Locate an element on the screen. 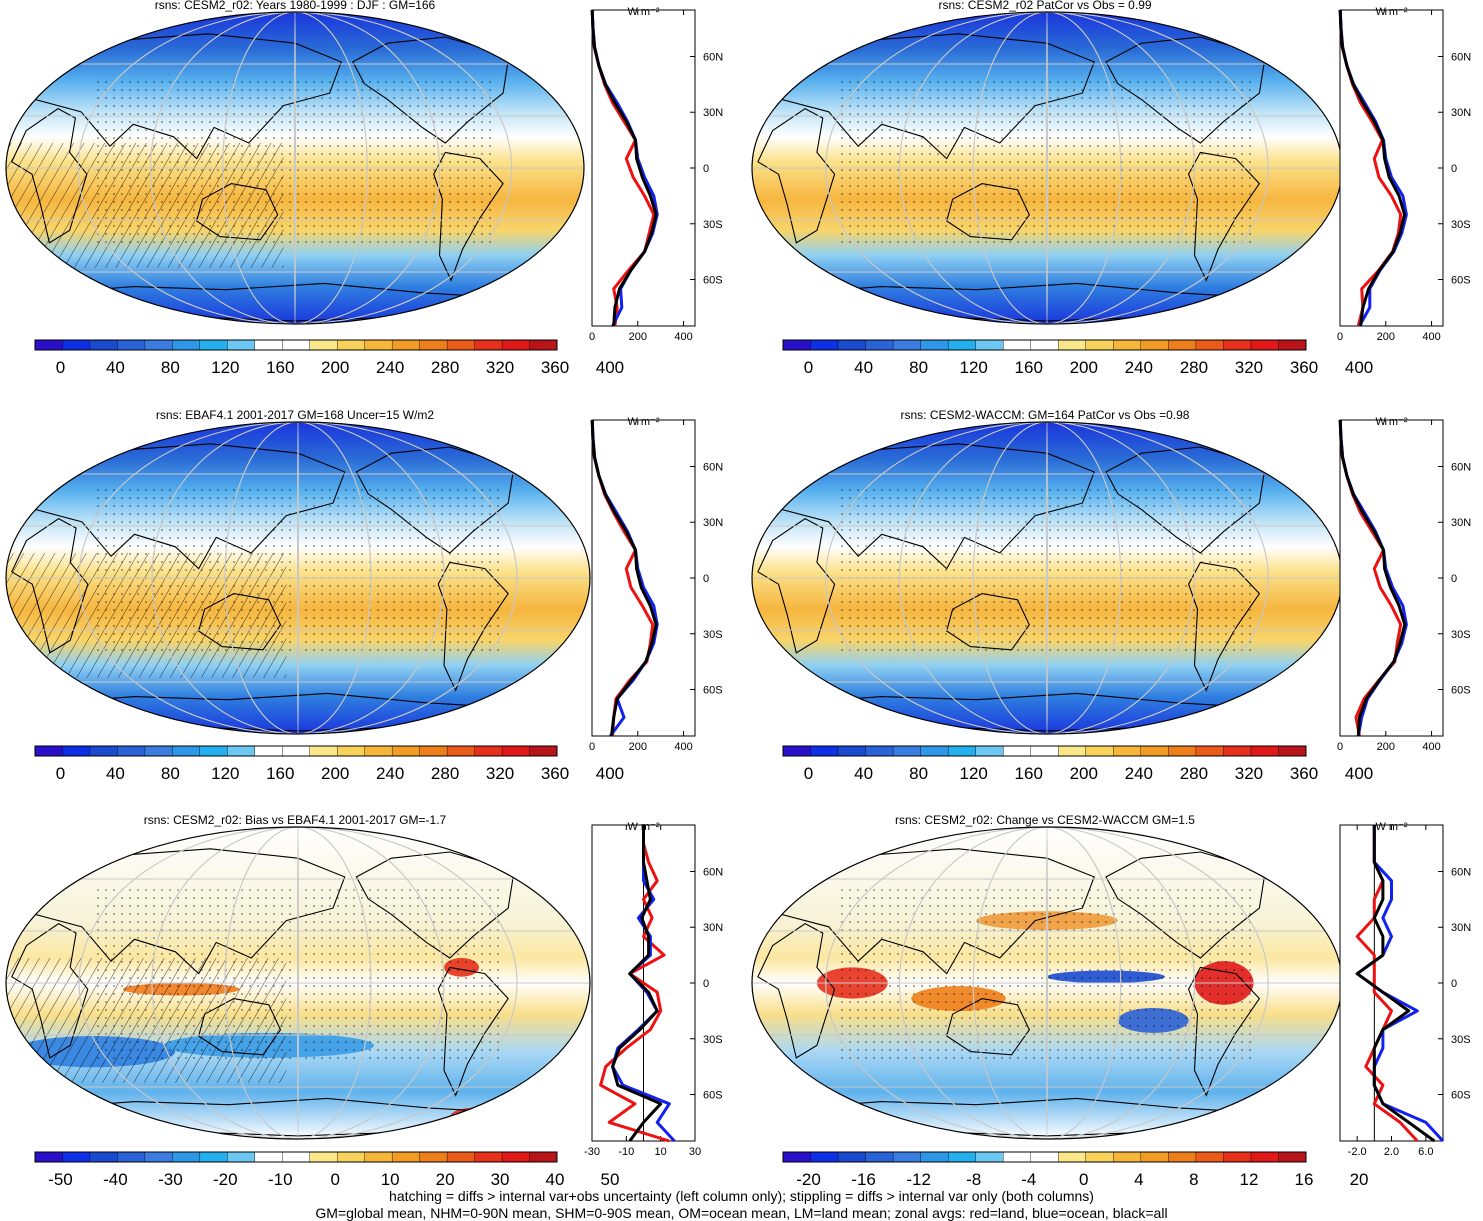 The width and height of the screenshot is (1483, 1221). map-p2 is located at coordinates (1047, 168).